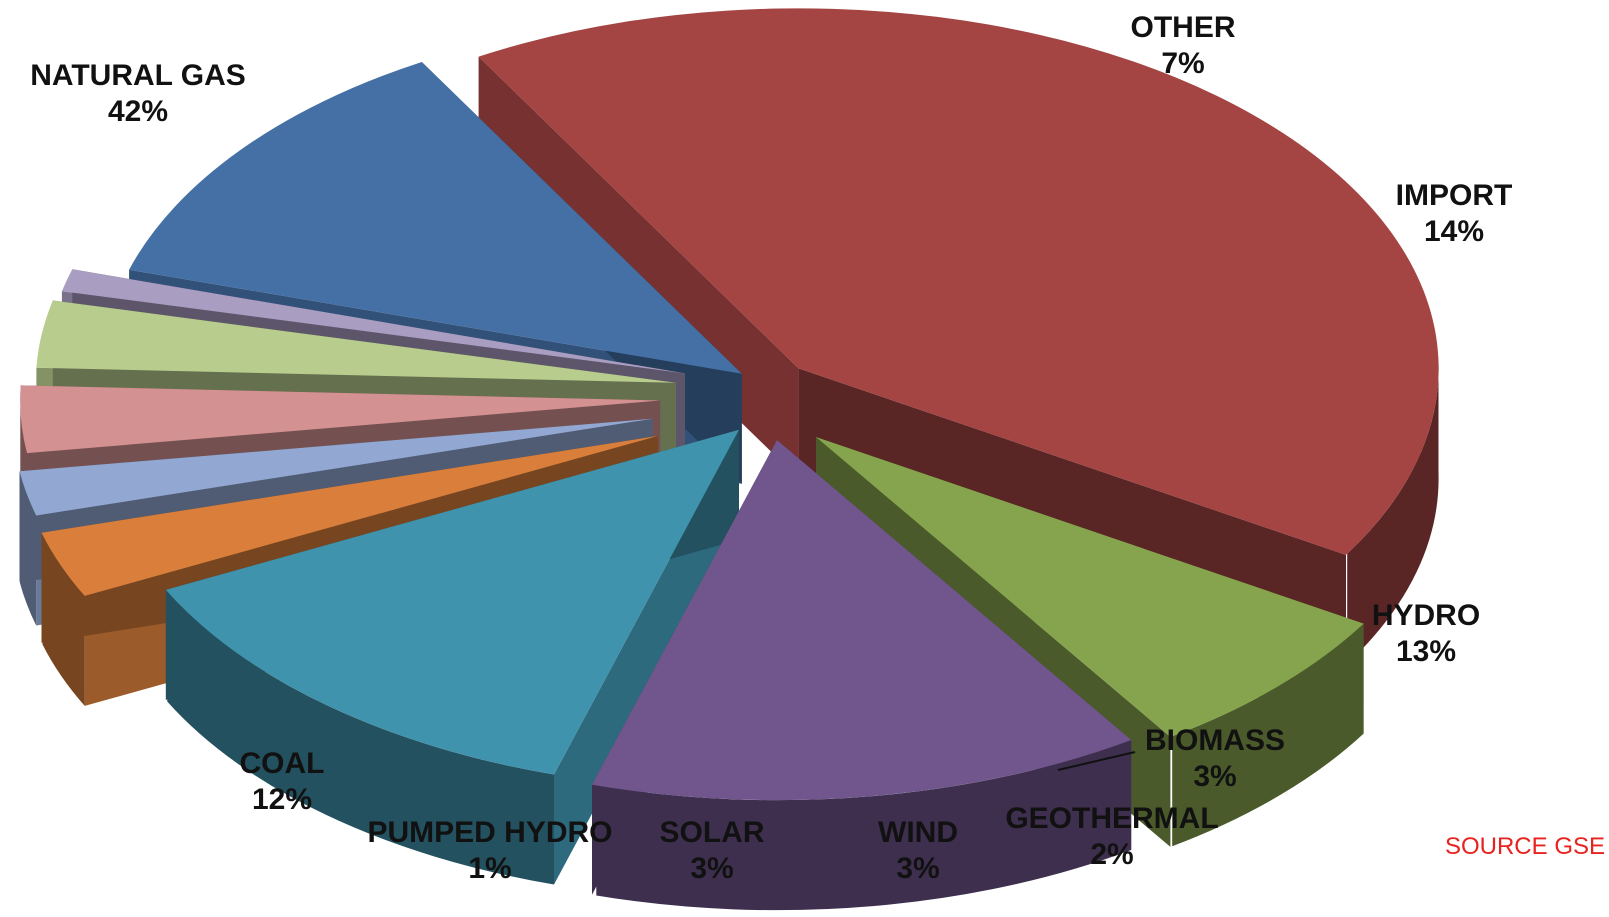 The image size is (1609, 917). What do you see at coordinates (1183, 27) in the screenshot?
I see `label-other-name: OTHER` at bounding box center [1183, 27].